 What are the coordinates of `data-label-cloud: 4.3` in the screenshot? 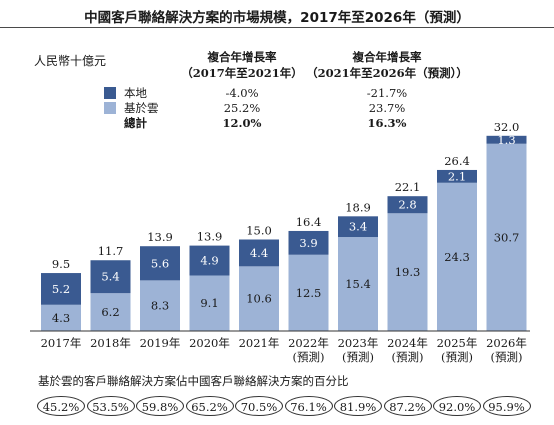 It's located at (61, 318).